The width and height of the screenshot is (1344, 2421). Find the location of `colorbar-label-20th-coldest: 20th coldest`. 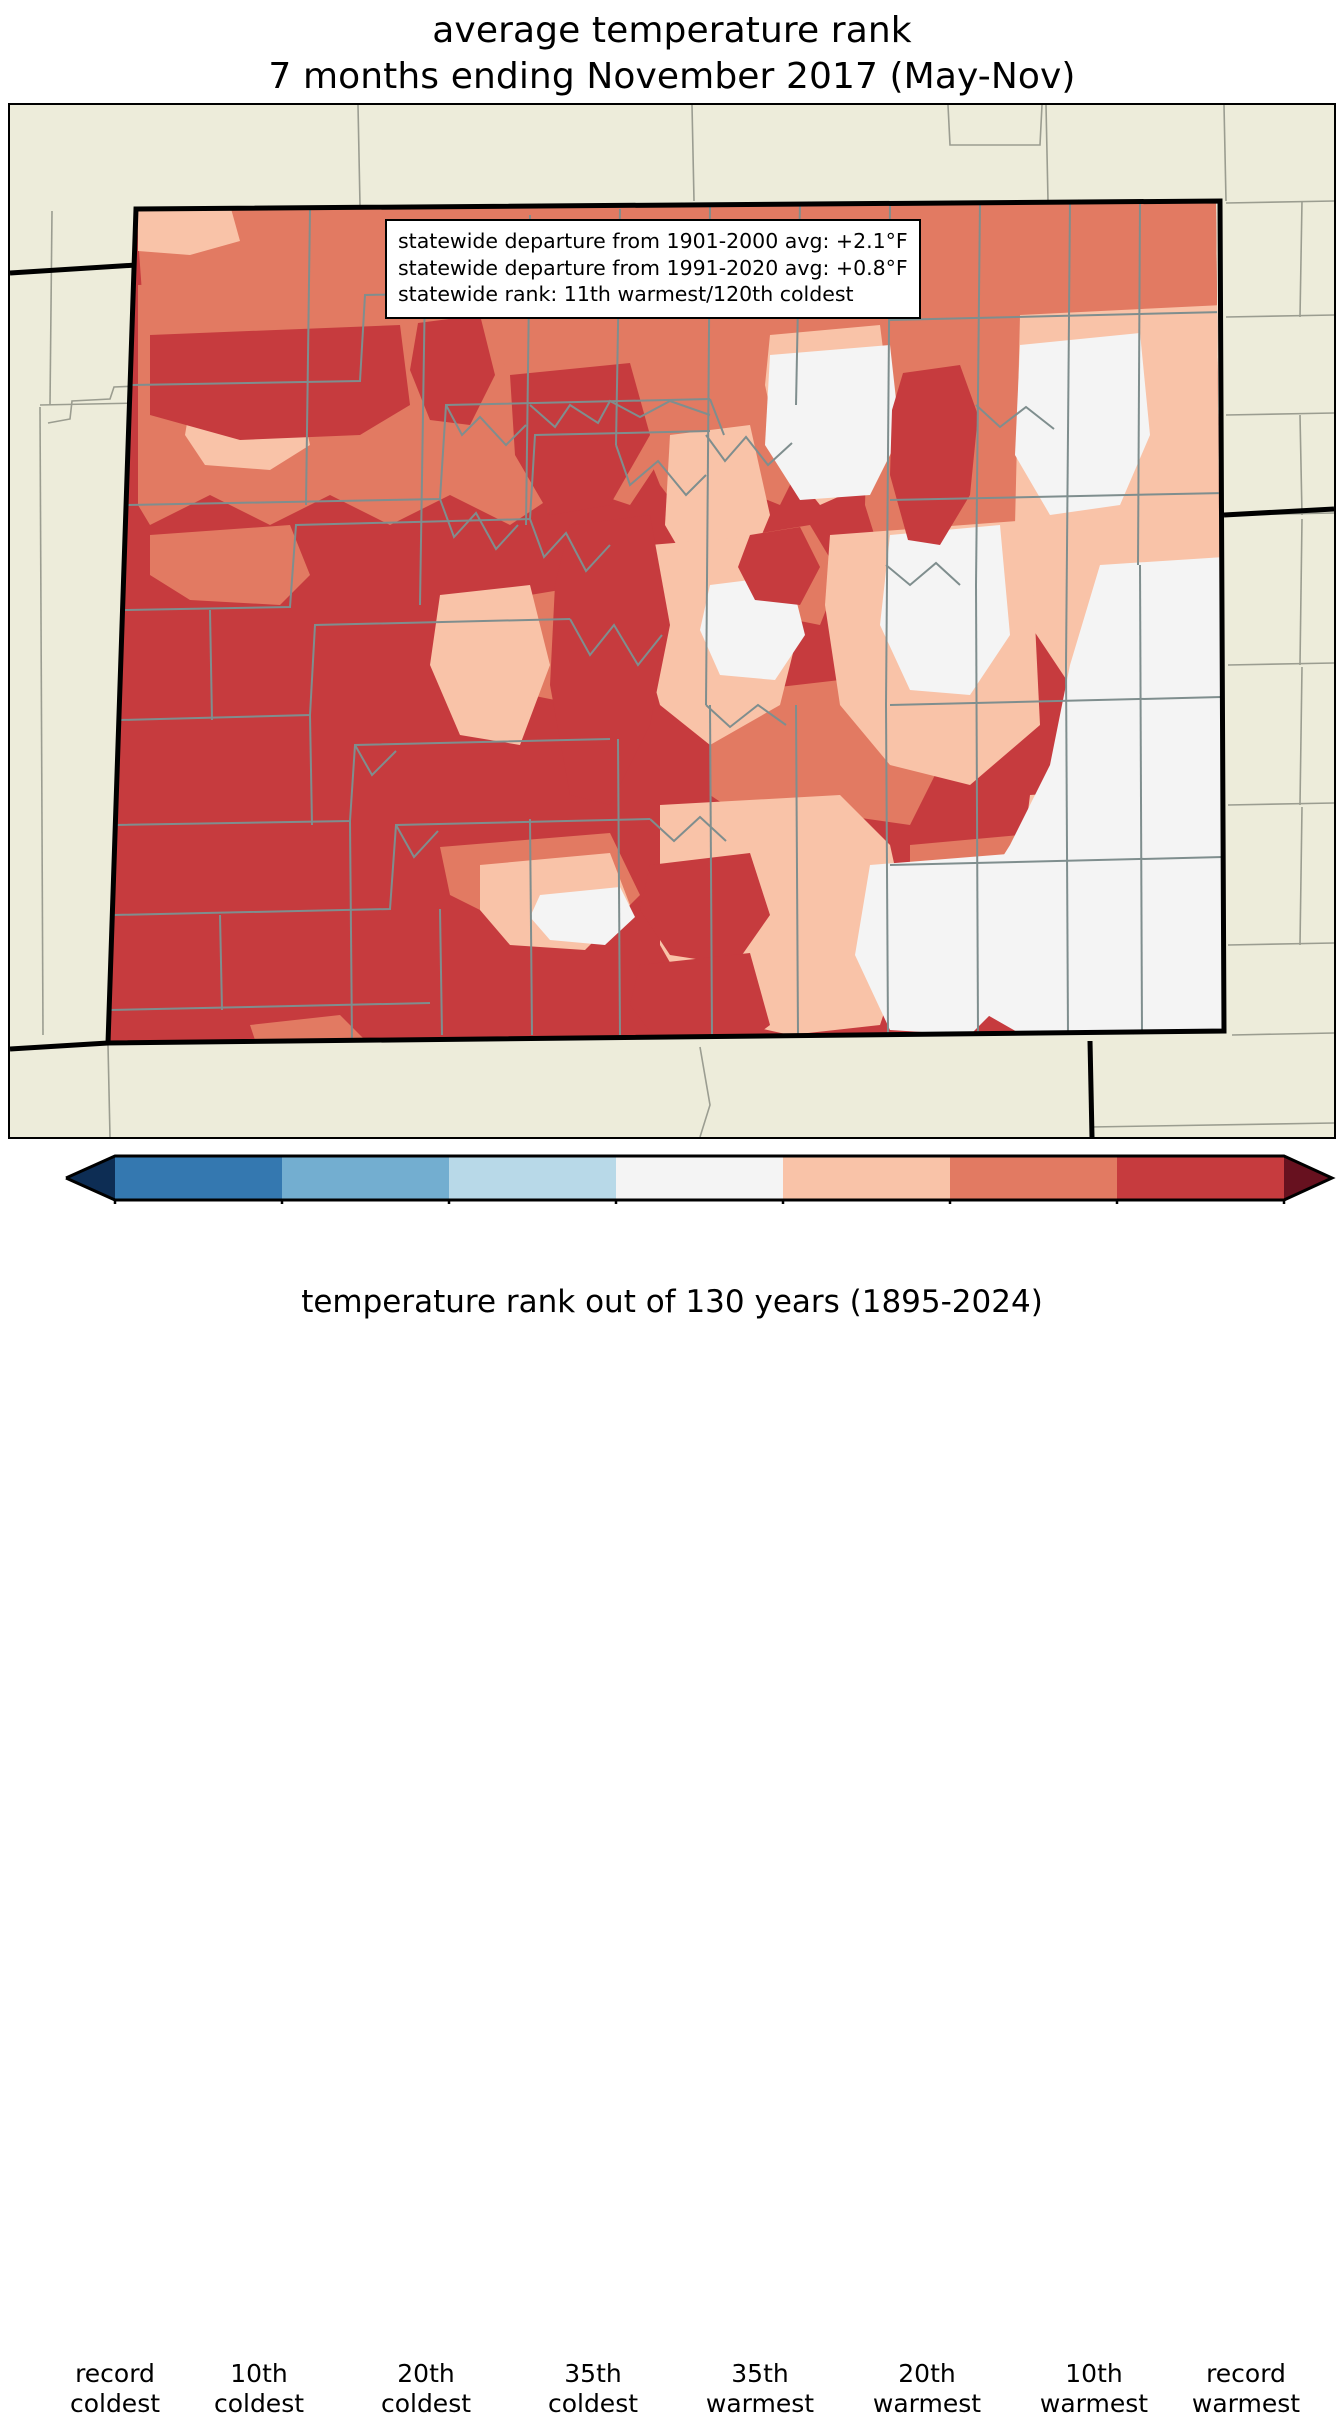

colorbar-label-20th-coldest: 20th coldest is located at coordinates (426, 2388).